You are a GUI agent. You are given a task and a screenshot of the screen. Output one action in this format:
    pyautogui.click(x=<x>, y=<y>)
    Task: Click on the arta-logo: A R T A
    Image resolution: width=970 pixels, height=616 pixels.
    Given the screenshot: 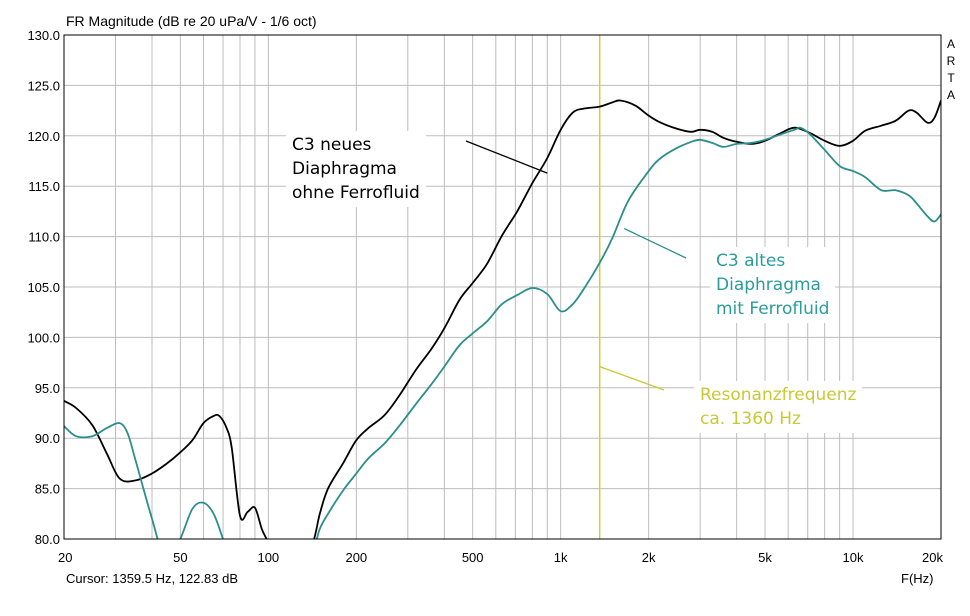 What is the action you would take?
    pyautogui.click(x=951, y=70)
    